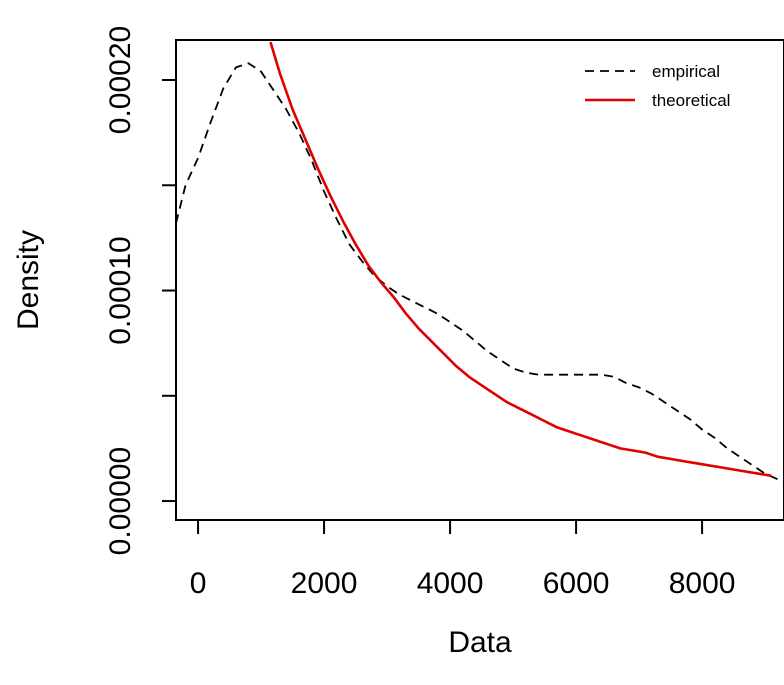  Describe the element at coordinates (463, 560) in the screenshot. I see `x-axis: 0 2000 4000 6000 8000` at that location.